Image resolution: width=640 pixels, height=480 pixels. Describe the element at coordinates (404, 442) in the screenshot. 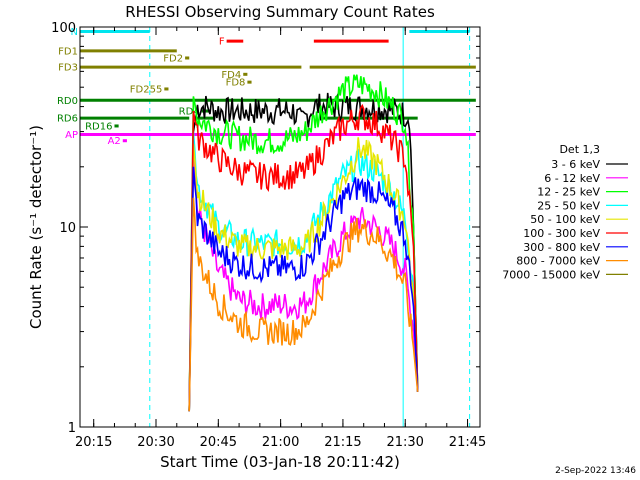

I see `x-tick-label: 21:30` at that location.